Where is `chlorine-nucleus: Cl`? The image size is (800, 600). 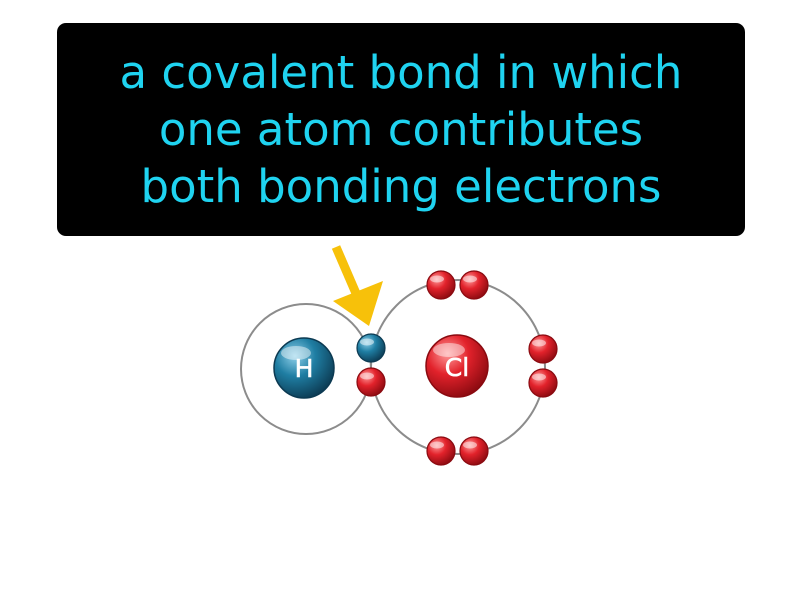
chlorine-nucleus: Cl is located at coordinates (457, 366).